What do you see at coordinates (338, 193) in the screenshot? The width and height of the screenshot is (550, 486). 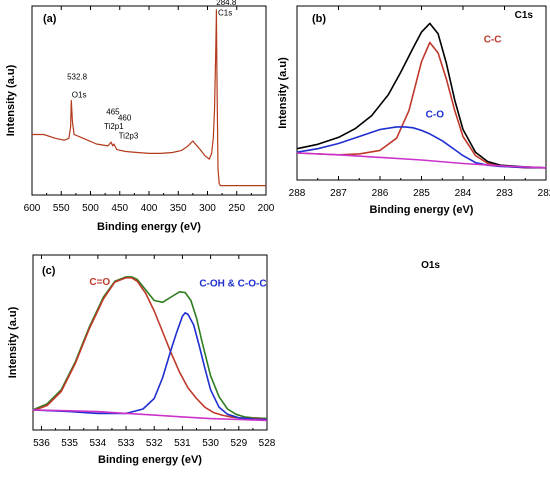 I see `x-tick-label: 287` at bounding box center [338, 193].